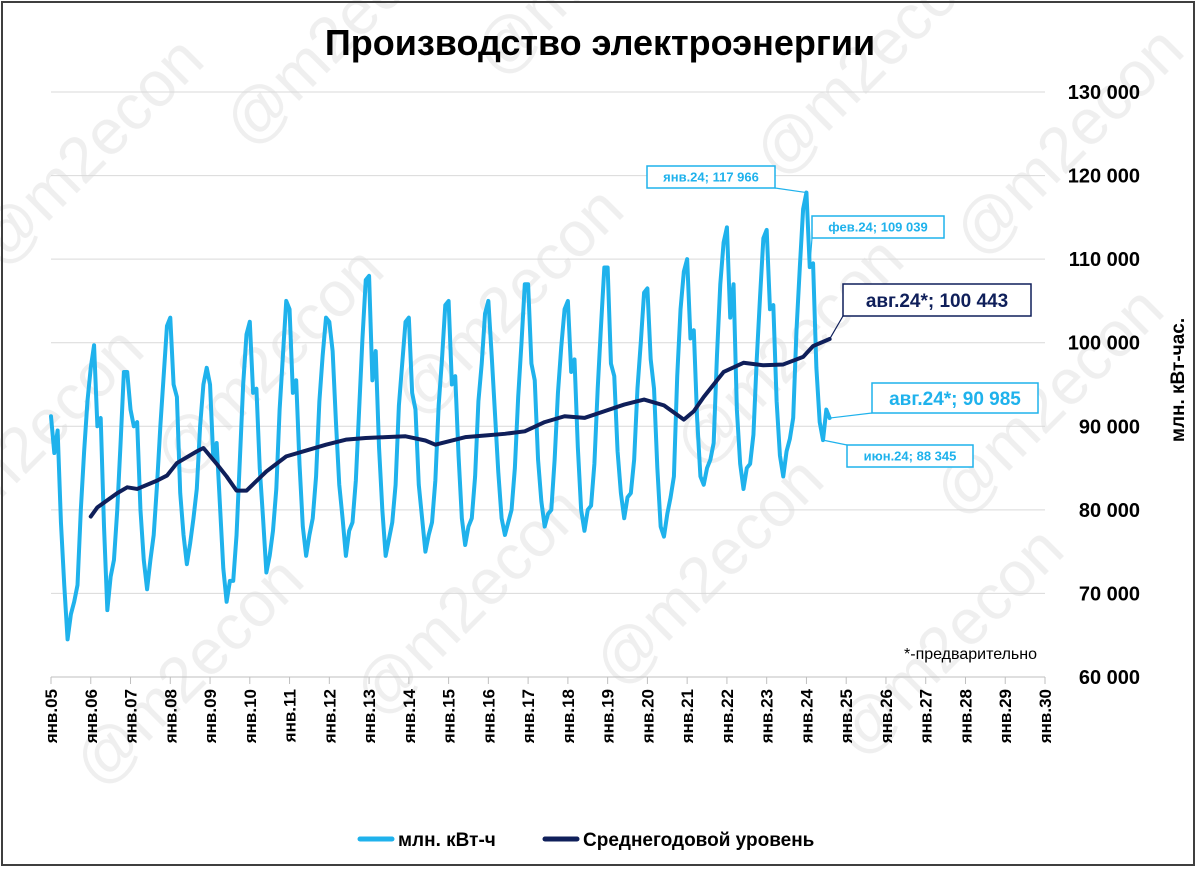 The width and height of the screenshot is (1200, 871). Describe the element at coordinates (846, 716) in the screenshot. I see `x-tick-label: янв.25` at that location.